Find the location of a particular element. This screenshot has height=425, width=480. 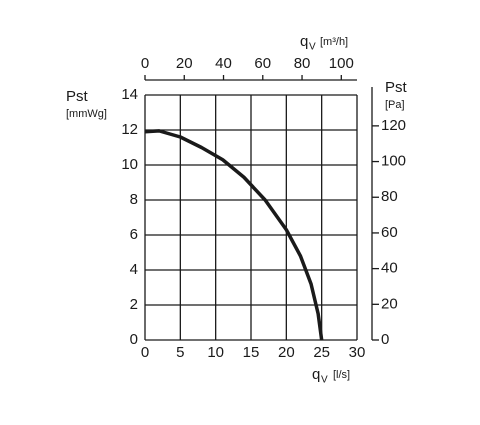

x-tick-label: 15 is located at coordinates (251, 352).